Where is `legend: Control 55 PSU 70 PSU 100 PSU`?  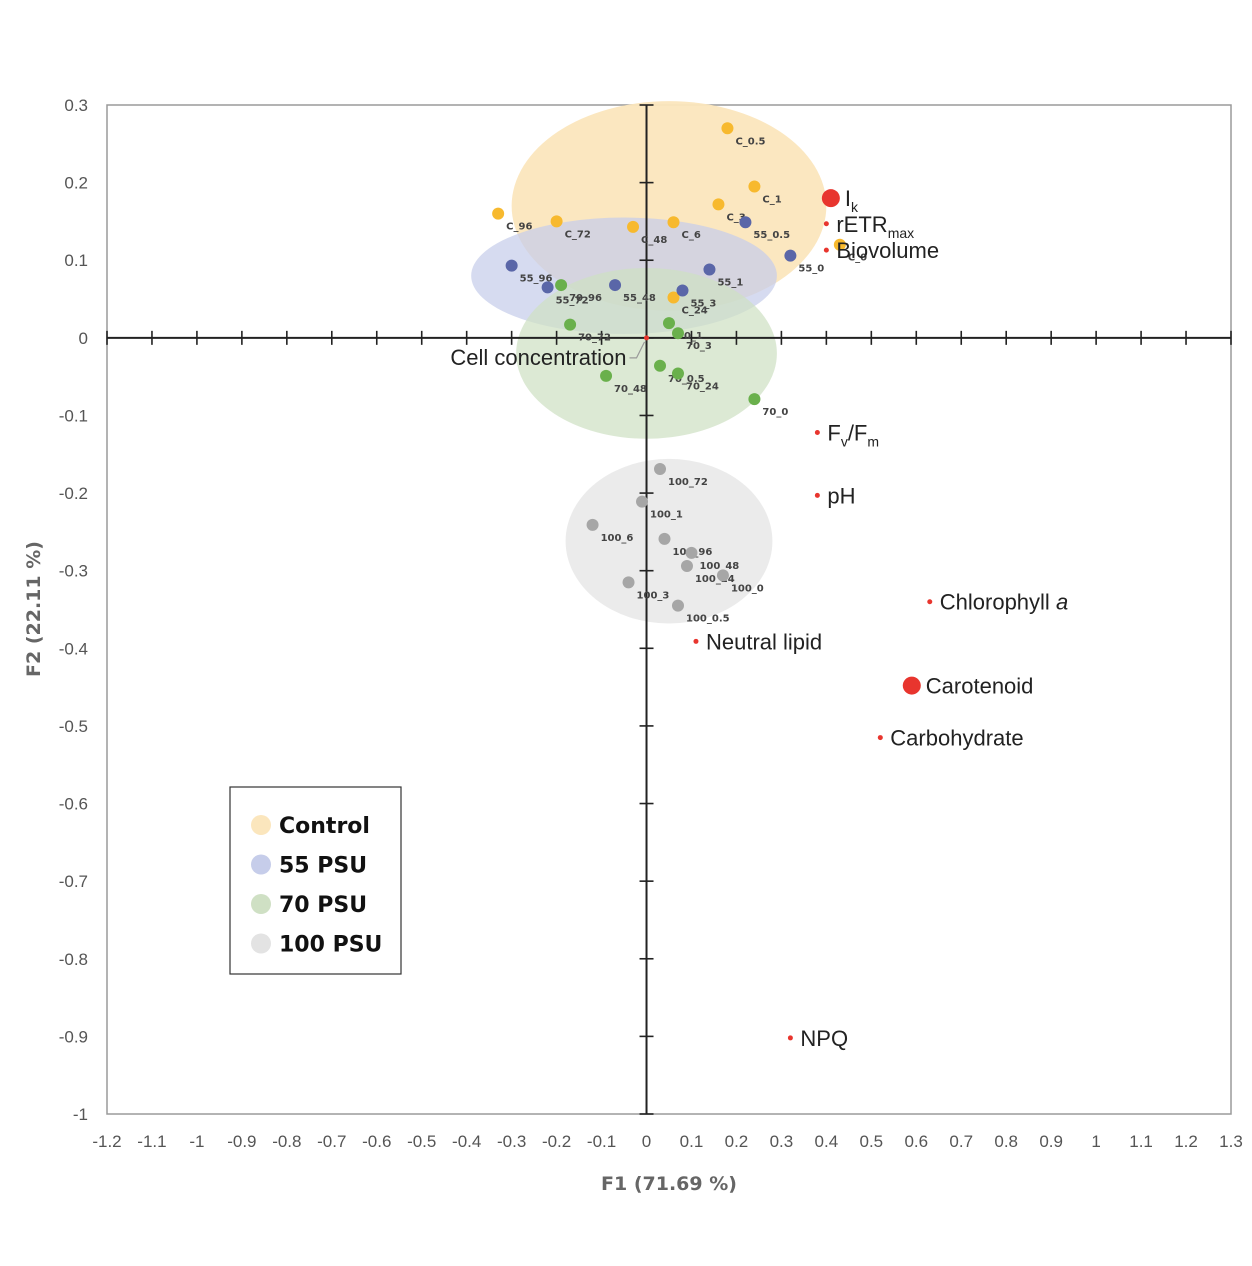 legend: Control 55 PSU 70 PSU 100 PSU is located at coordinates (315, 880).